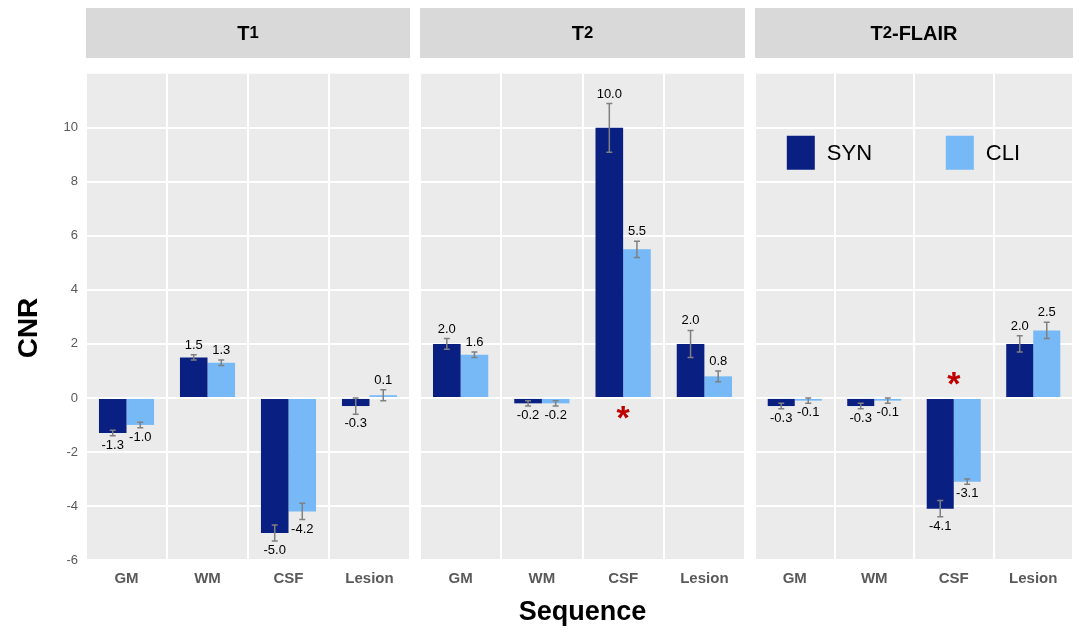  What do you see at coordinates (70, 127) in the screenshot?
I see `y-tick-label: 10` at bounding box center [70, 127].